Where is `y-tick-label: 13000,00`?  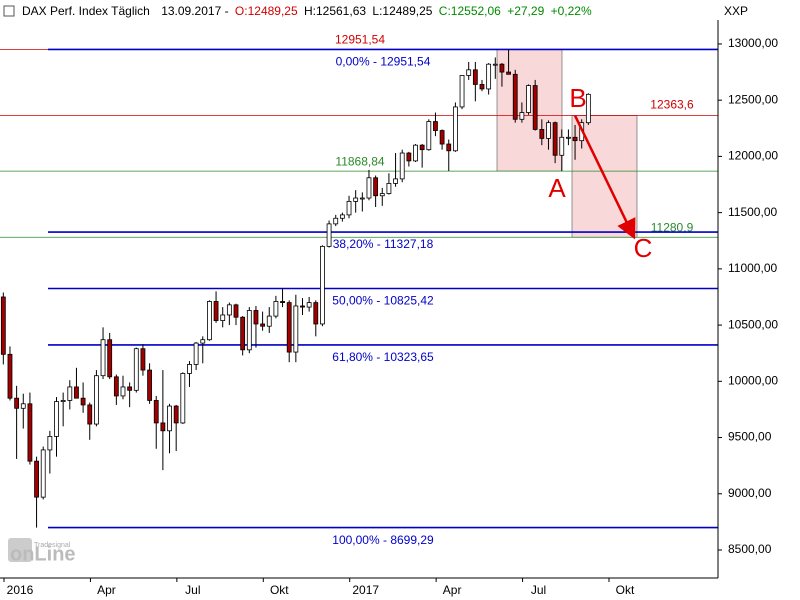 y-tick-label: 13000,00 is located at coordinates (753, 43).